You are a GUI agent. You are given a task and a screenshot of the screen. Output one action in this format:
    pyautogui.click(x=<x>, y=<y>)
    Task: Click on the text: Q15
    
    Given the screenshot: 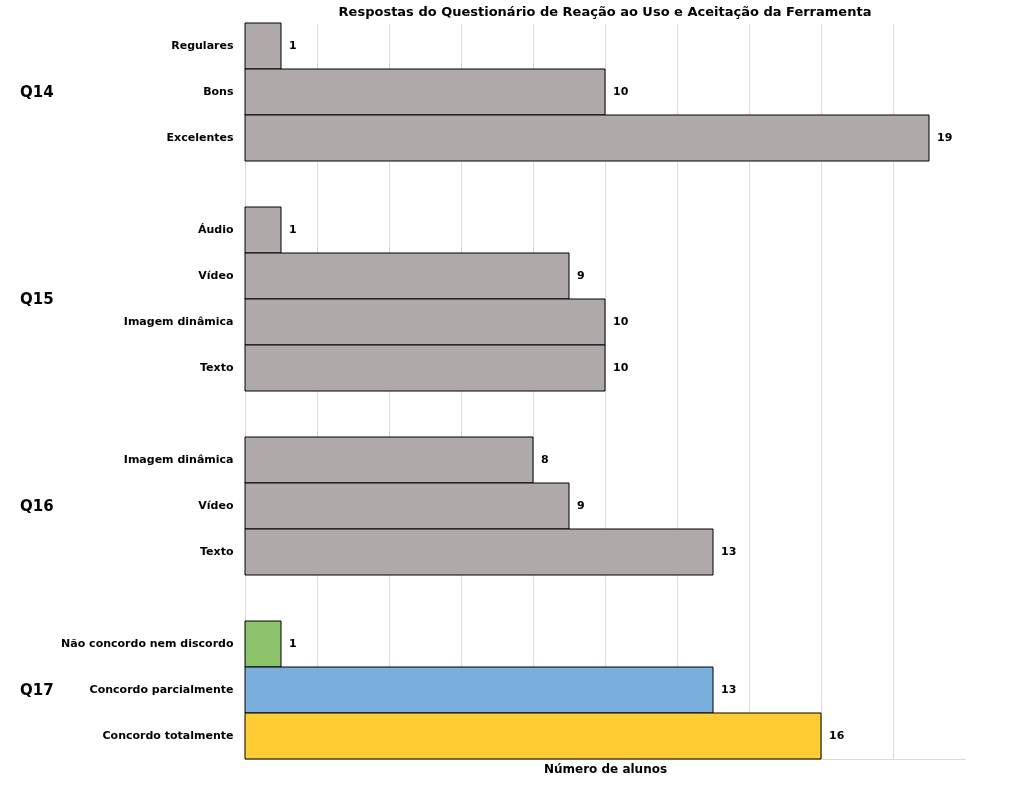 What is the action you would take?
    pyautogui.click(x=37, y=299)
    